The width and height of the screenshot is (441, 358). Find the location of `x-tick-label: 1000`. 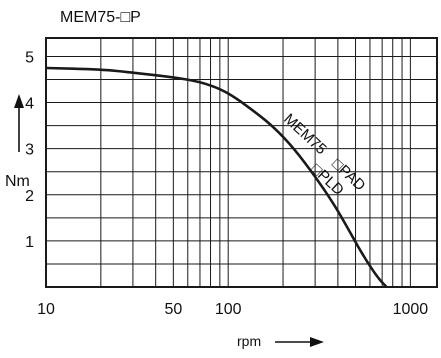

x-tick-label: 1000 is located at coordinates (411, 309).